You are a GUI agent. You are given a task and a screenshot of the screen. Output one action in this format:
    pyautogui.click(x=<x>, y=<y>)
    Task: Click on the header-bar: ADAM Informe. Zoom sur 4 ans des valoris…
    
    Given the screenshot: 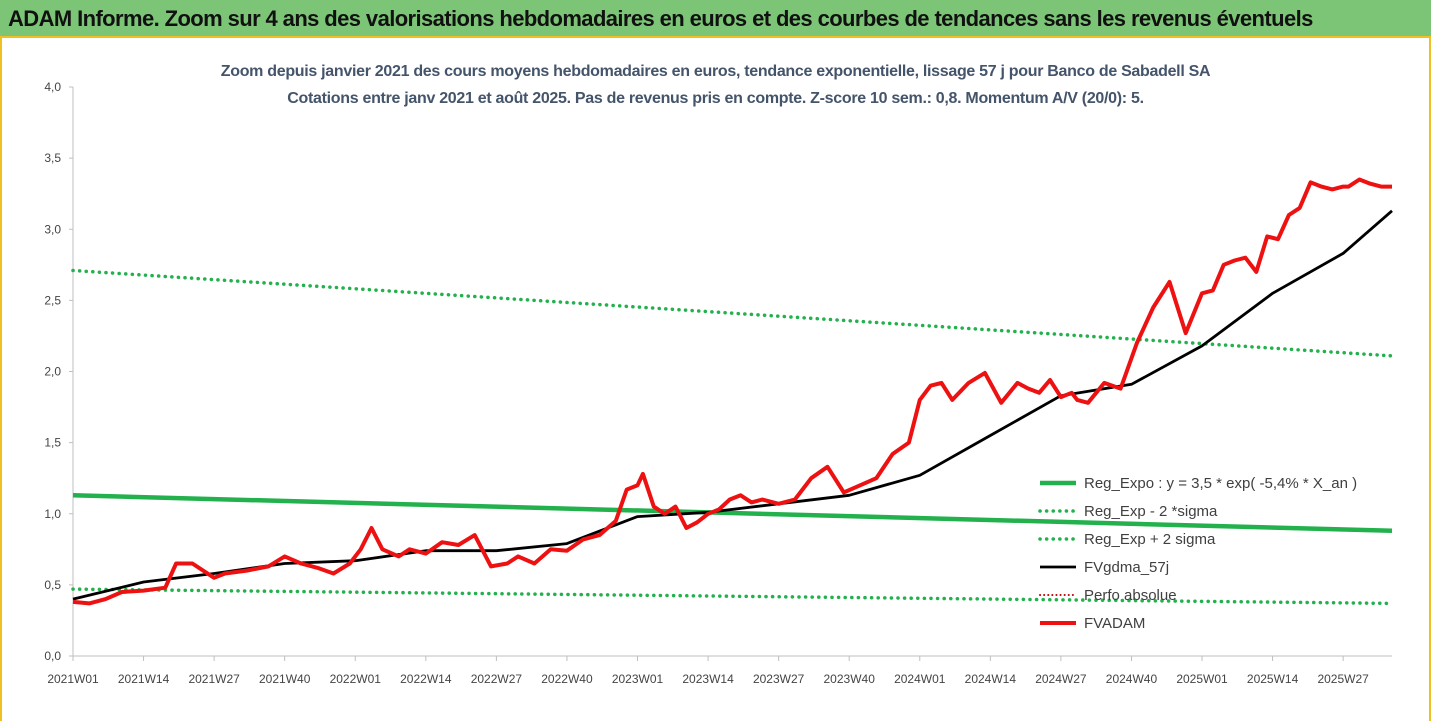 What is the action you would take?
    pyautogui.click(x=715, y=19)
    